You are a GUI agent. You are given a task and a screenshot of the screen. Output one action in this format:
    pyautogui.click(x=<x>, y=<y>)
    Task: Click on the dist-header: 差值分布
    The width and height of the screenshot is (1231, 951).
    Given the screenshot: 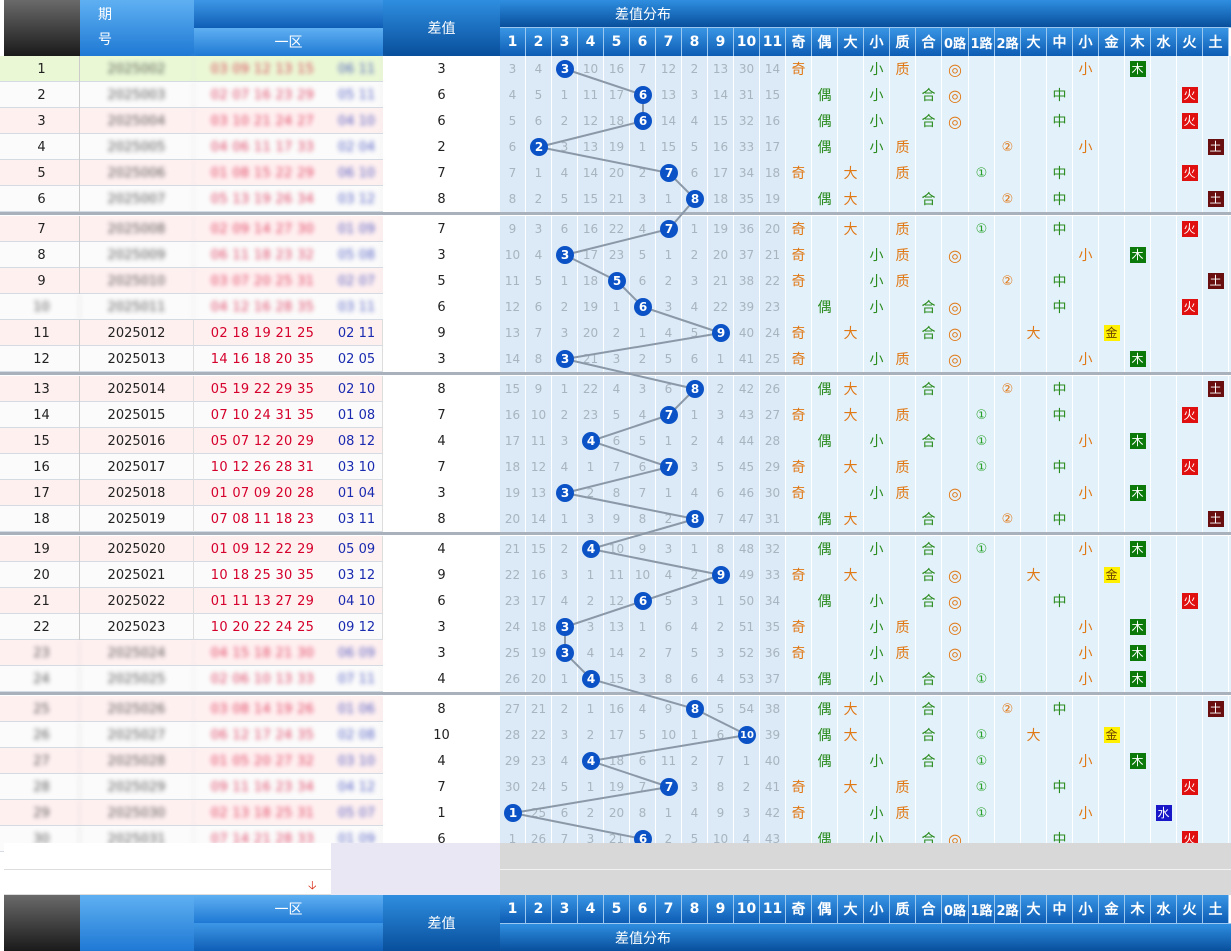 What is the action you would take?
    pyautogui.click(x=643, y=14)
    